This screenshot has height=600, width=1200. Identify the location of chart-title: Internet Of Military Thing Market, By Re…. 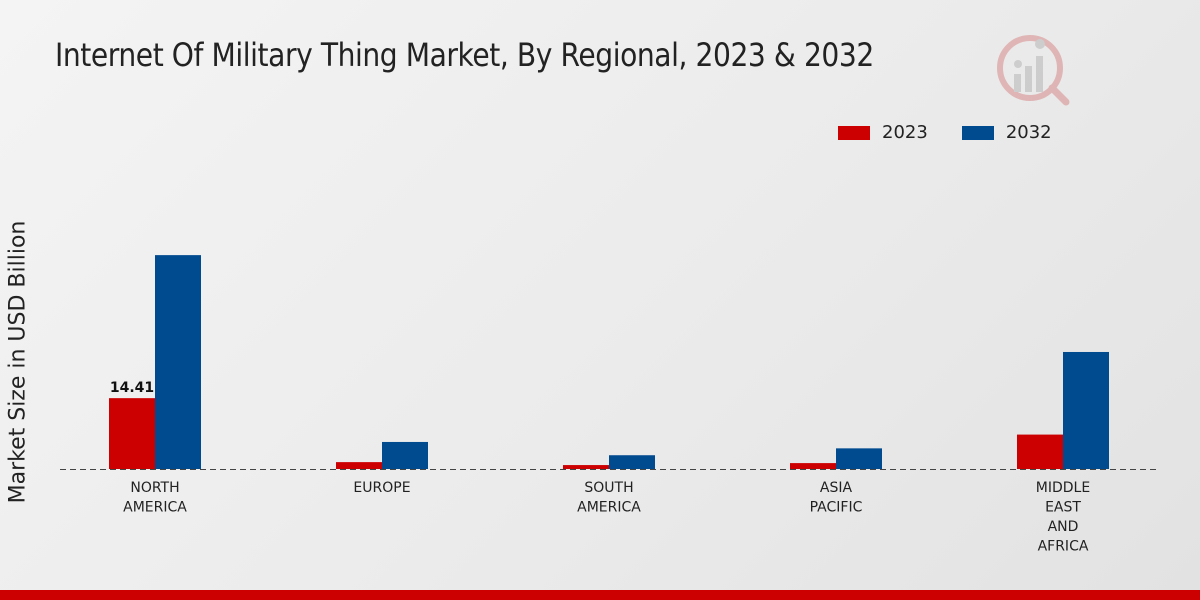
(464, 55).